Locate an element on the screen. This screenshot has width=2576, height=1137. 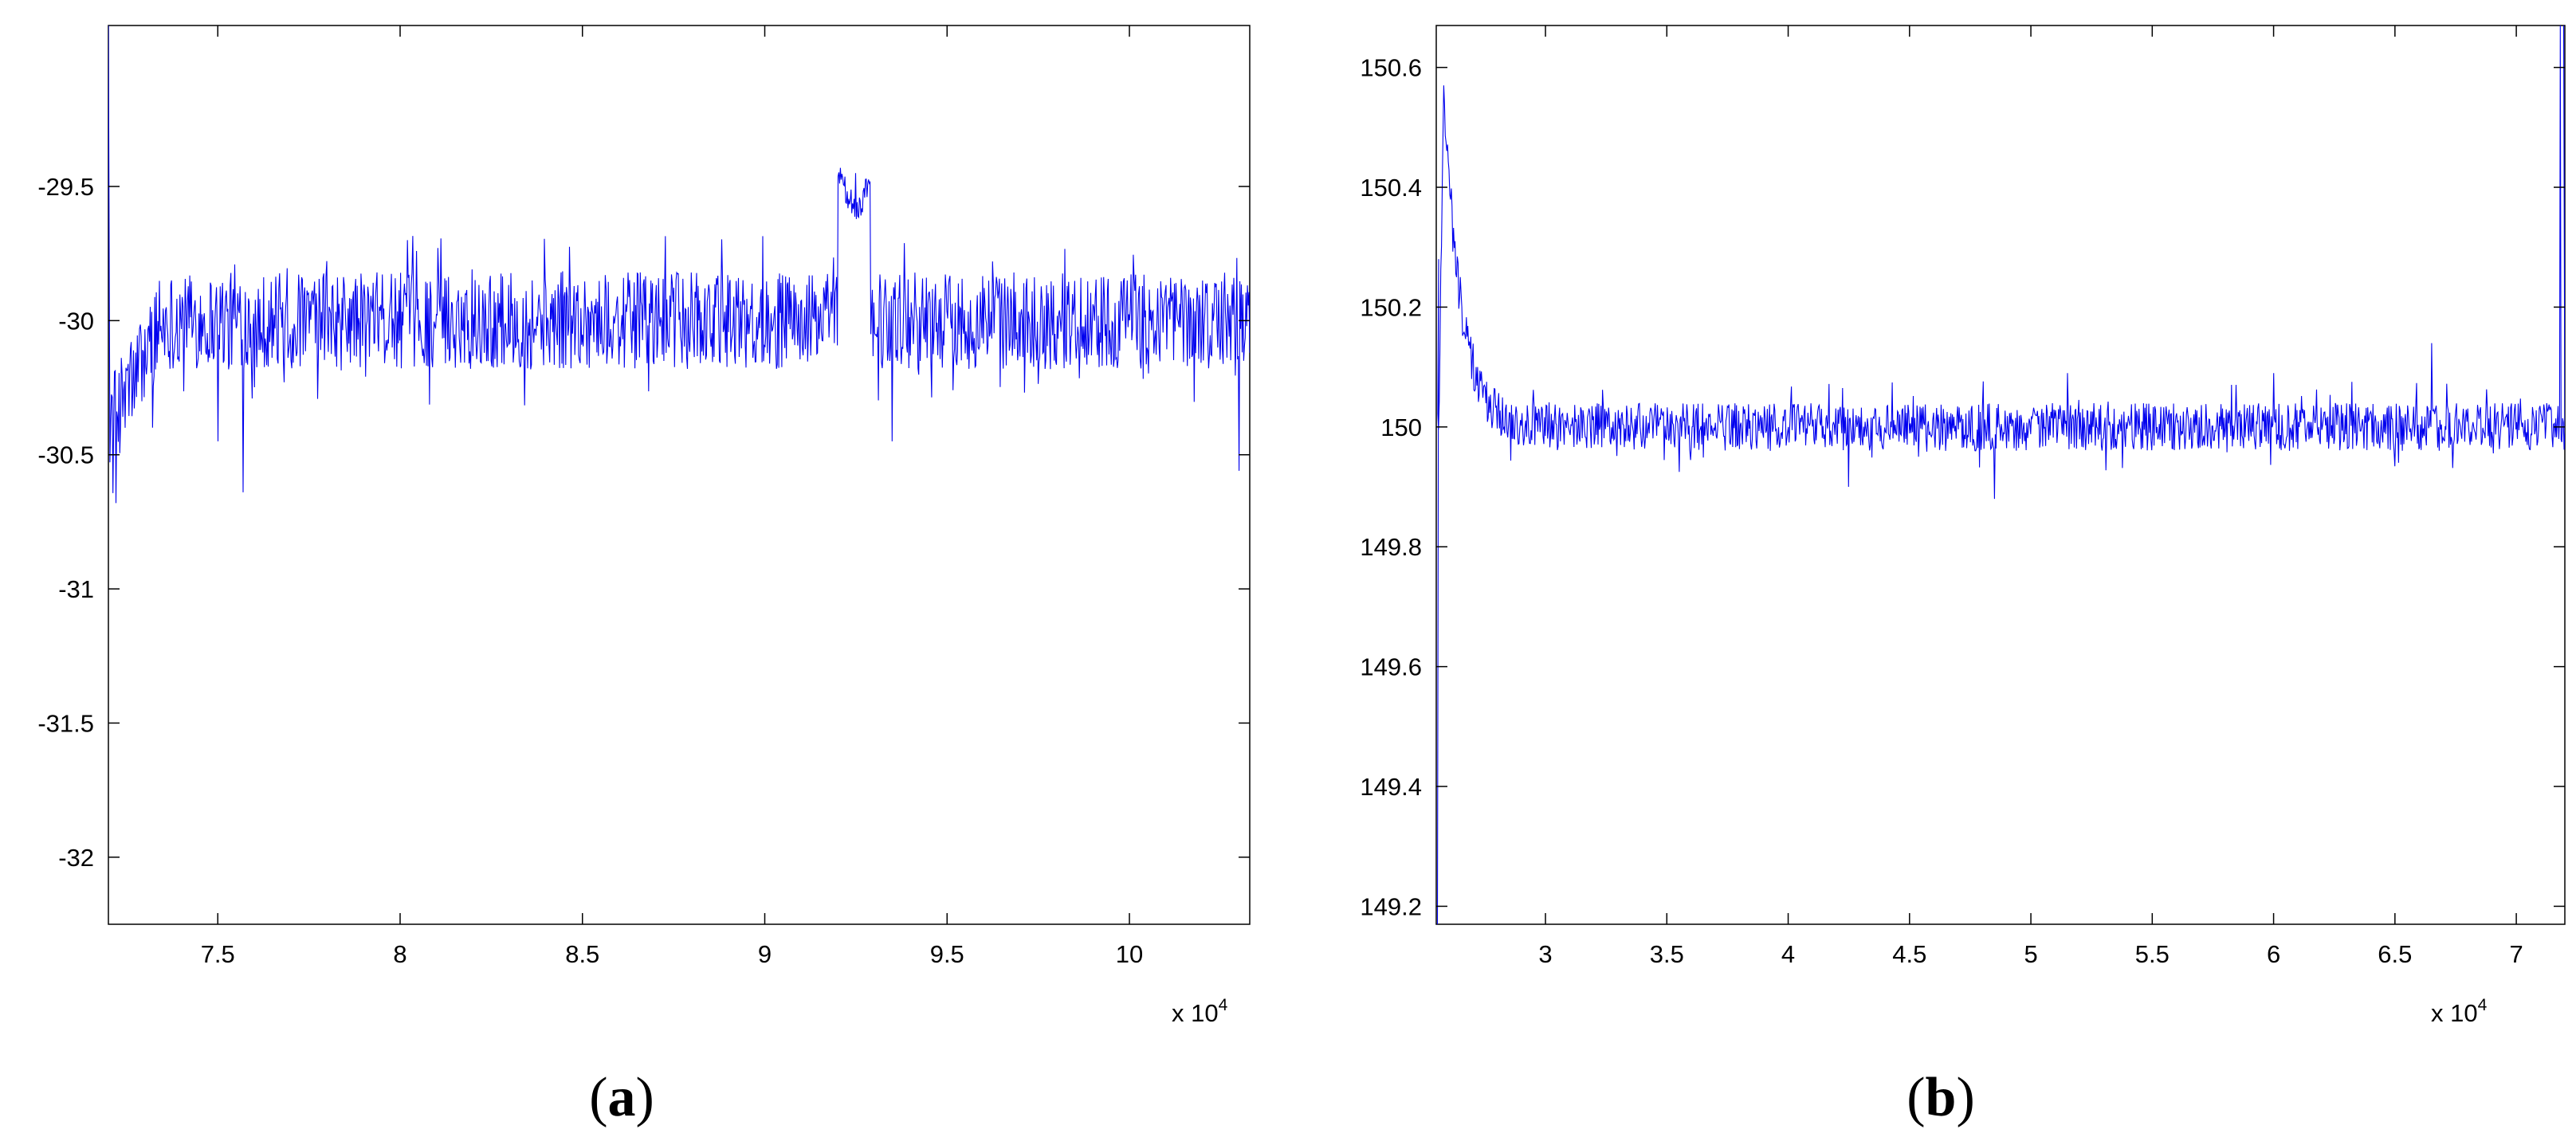
y-tick-label: 150.2 is located at coordinates (1391, 307).